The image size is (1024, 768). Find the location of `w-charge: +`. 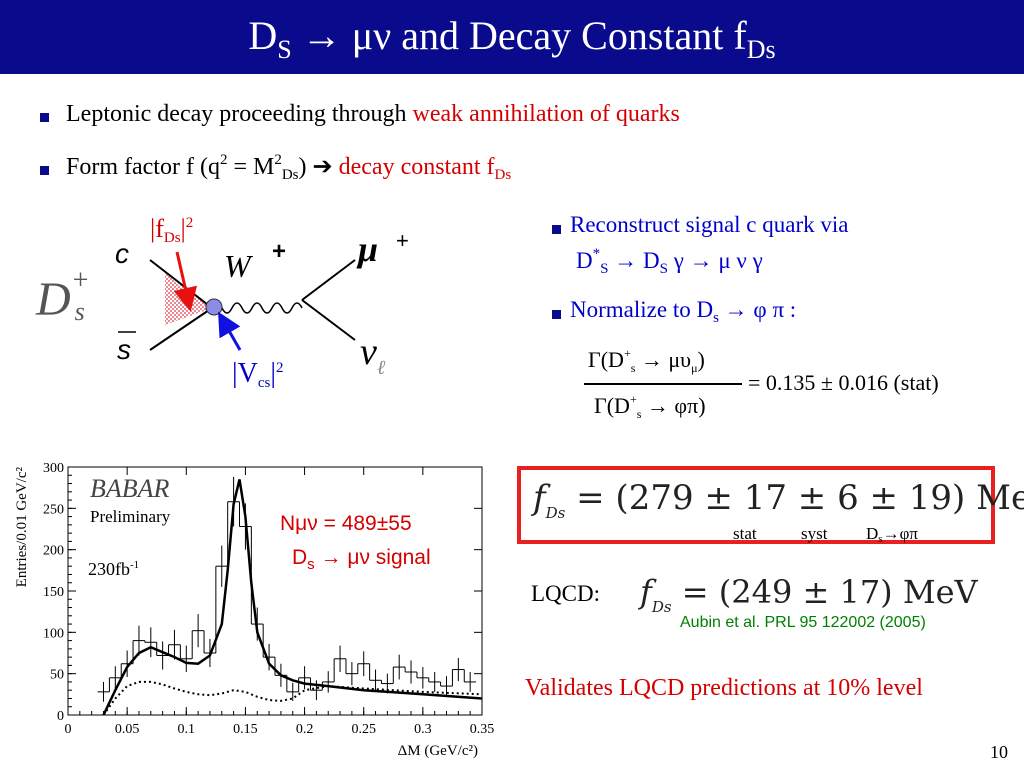

w-charge: + is located at coordinates (279, 251).